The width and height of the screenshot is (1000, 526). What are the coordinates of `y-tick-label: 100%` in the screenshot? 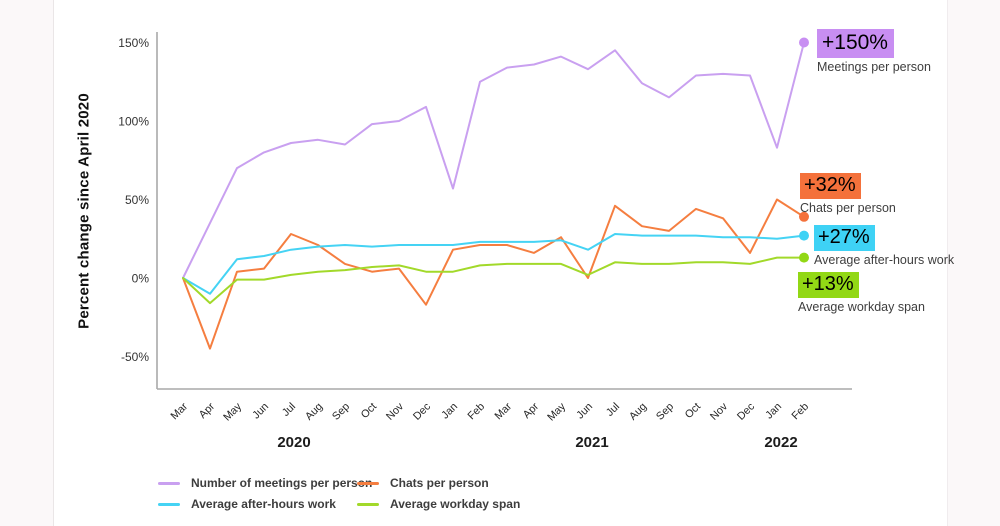 It's located at (133, 122).